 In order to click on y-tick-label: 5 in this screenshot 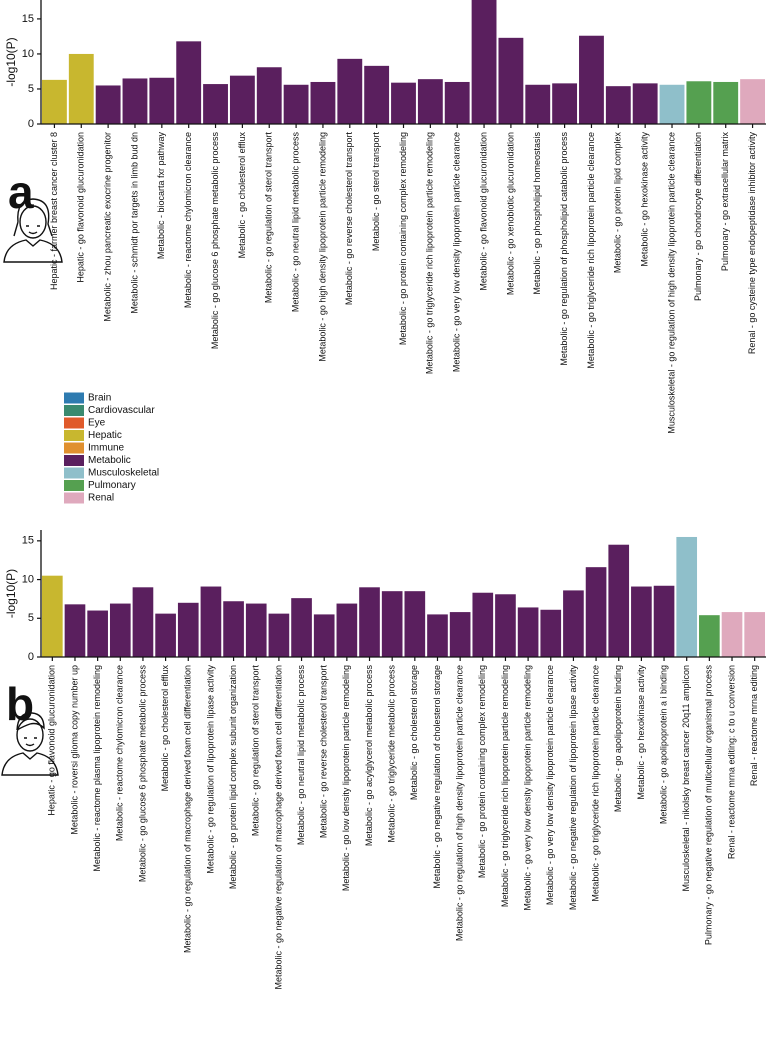, I will do `click(31, 618)`.